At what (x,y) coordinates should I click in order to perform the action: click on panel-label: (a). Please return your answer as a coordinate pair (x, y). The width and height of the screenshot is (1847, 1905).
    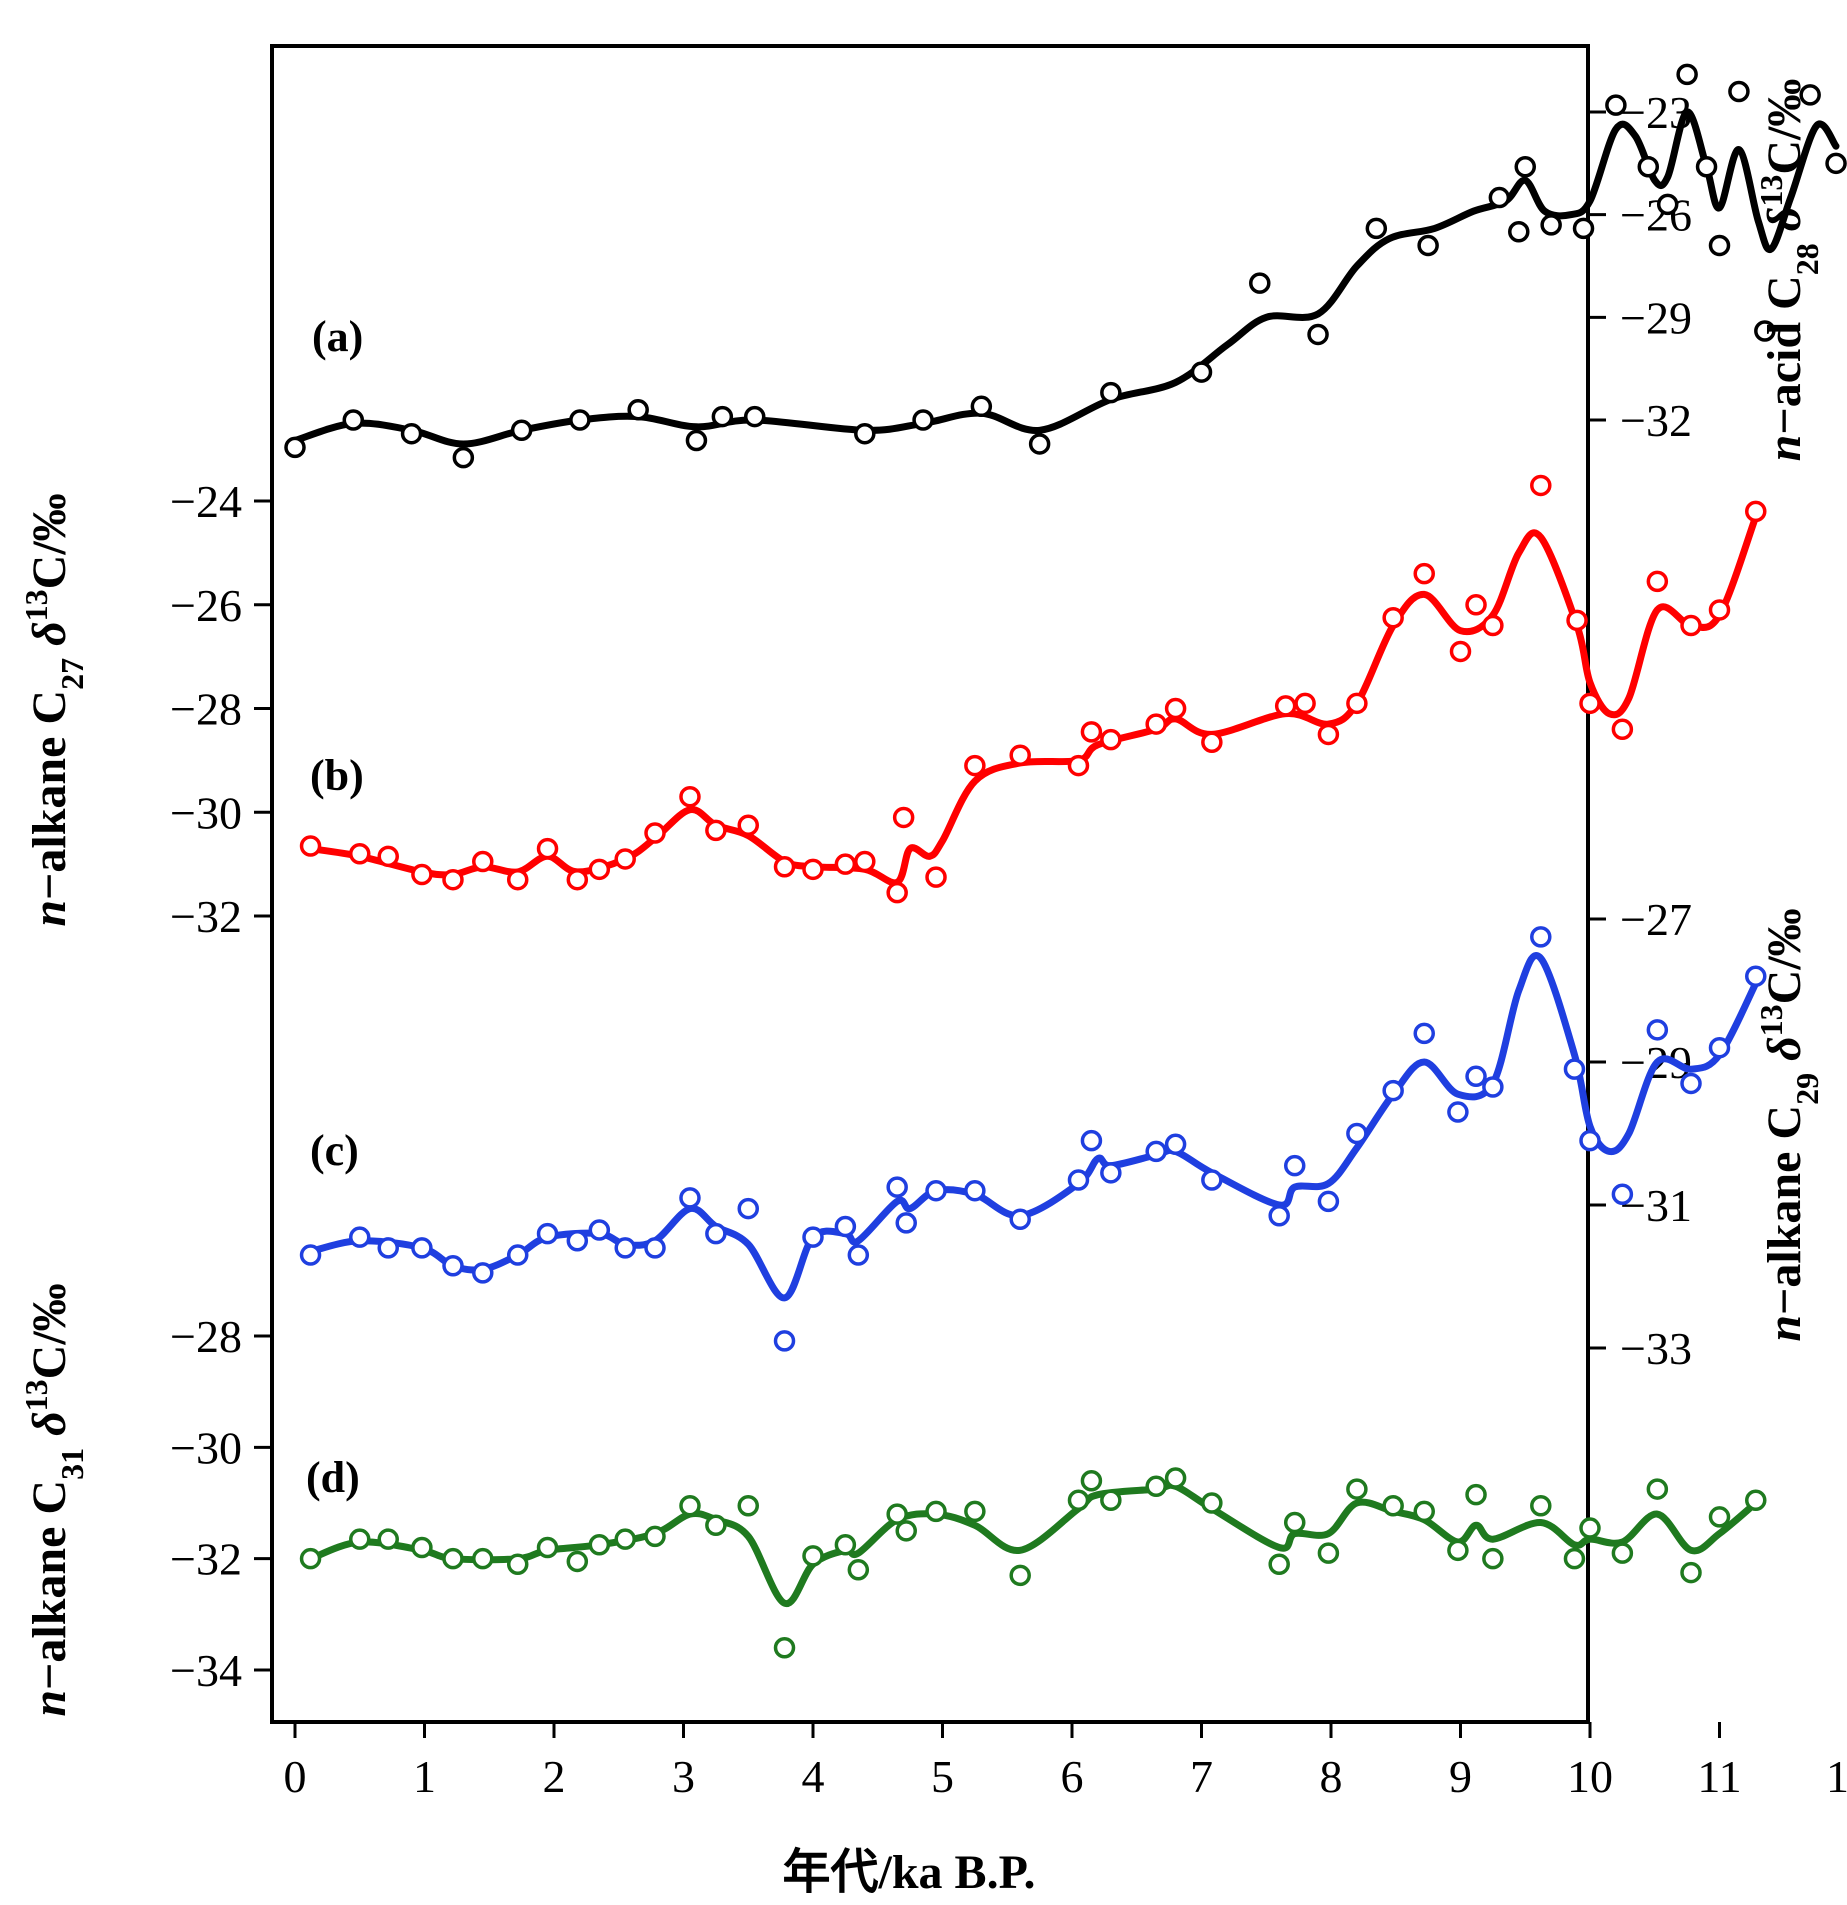
    Looking at the image, I should click on (337, 336).